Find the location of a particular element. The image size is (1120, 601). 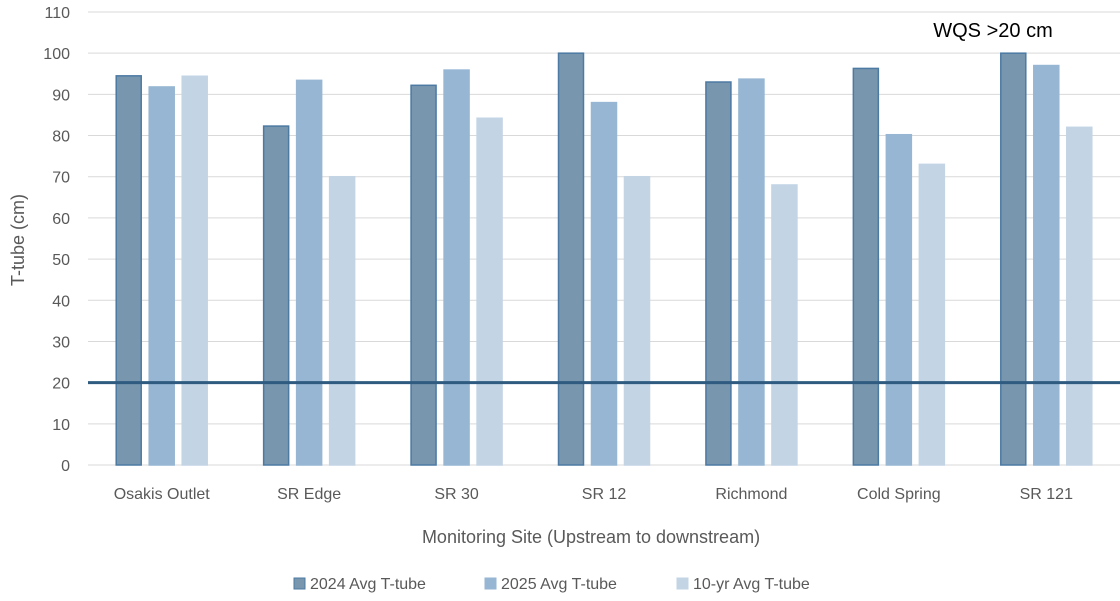

x-category-label: Osakis Outlet is located at coordinates (162, 494).